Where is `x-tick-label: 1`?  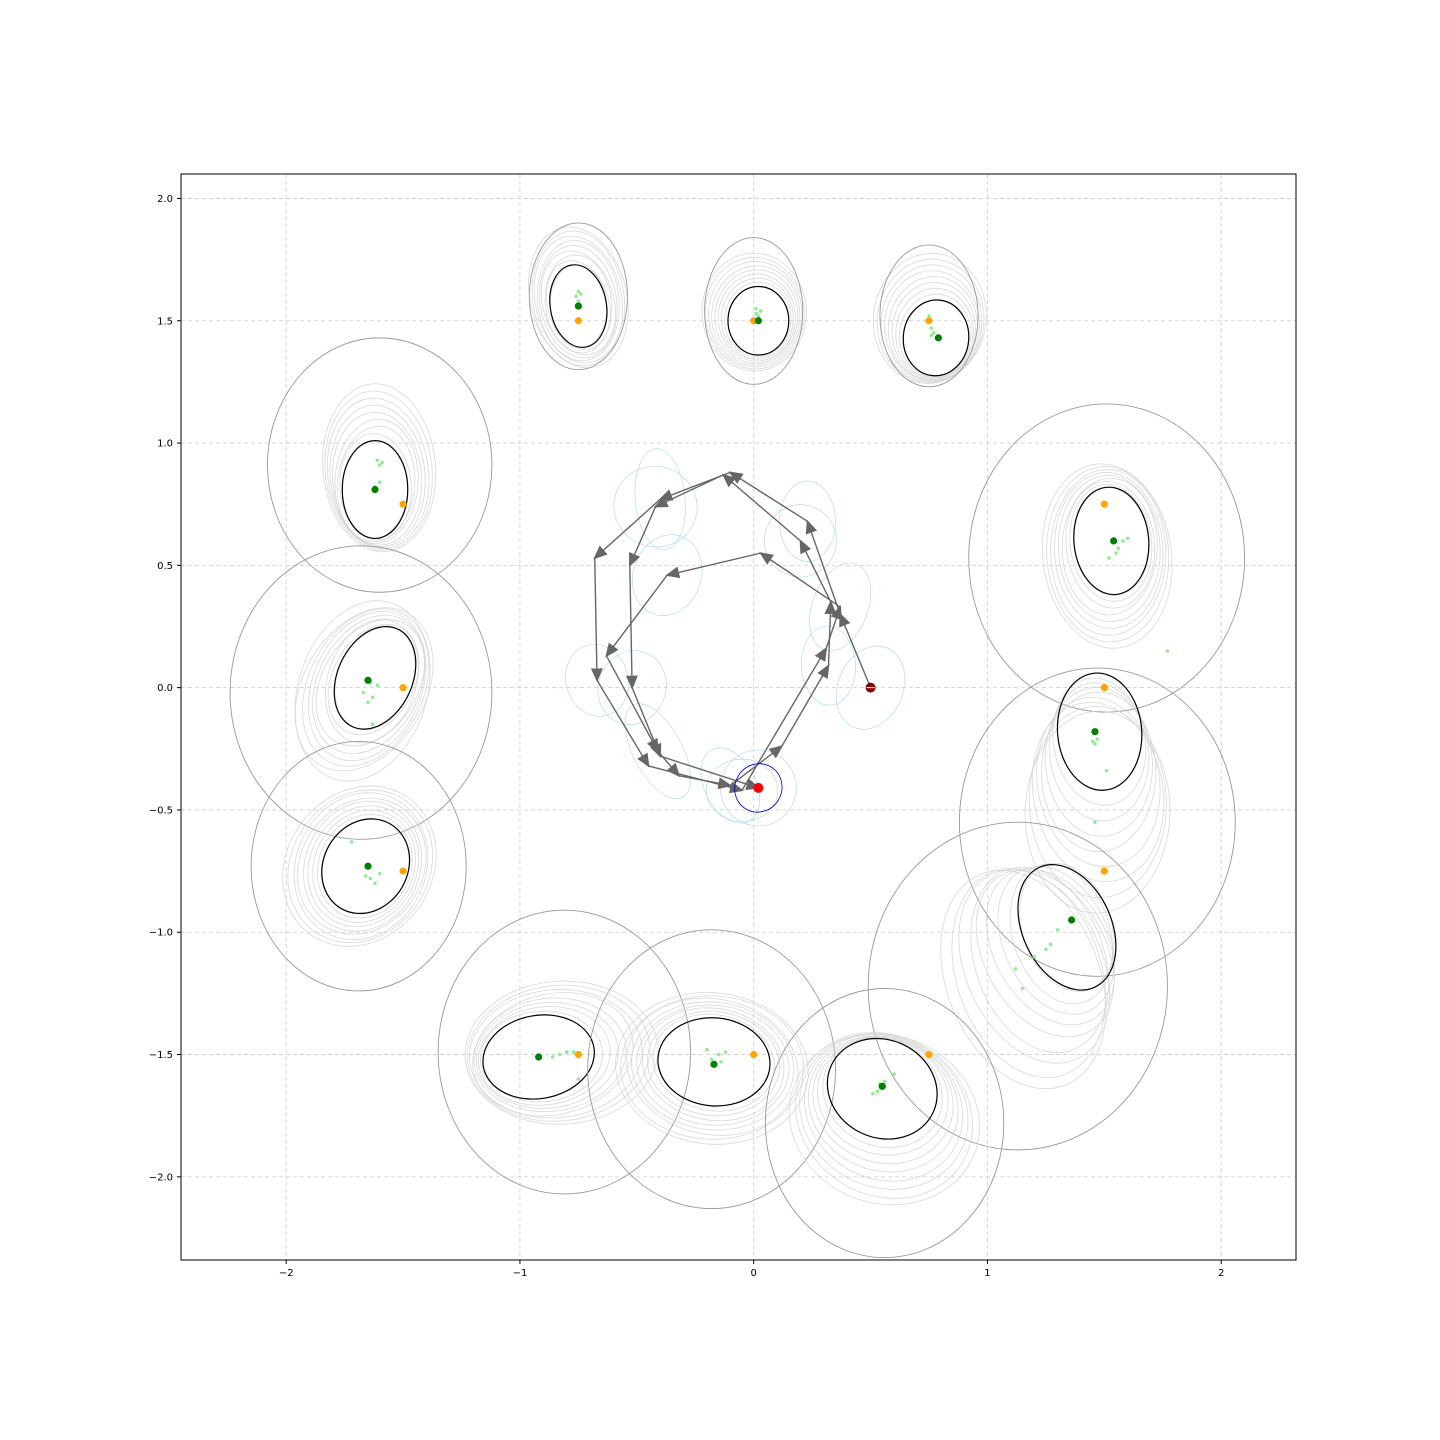 x-tick-label: 1 is located at coordinates (987, 1273).